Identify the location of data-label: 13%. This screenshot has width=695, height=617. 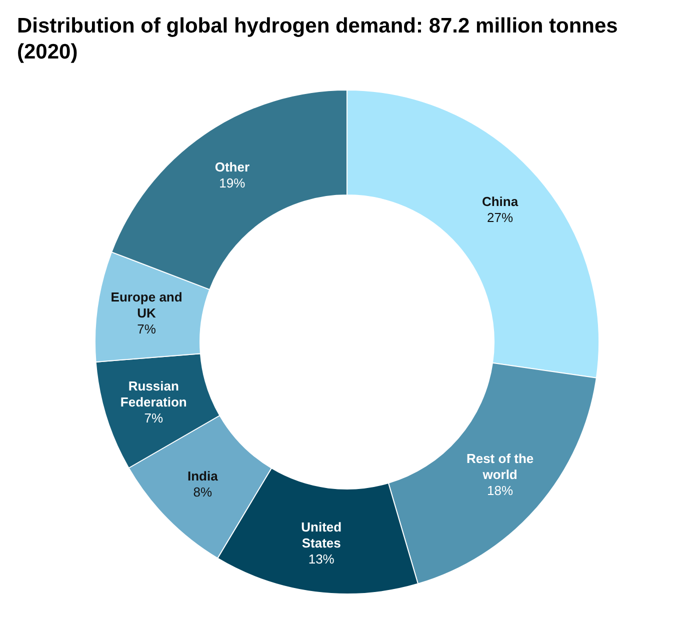
(321, 558).